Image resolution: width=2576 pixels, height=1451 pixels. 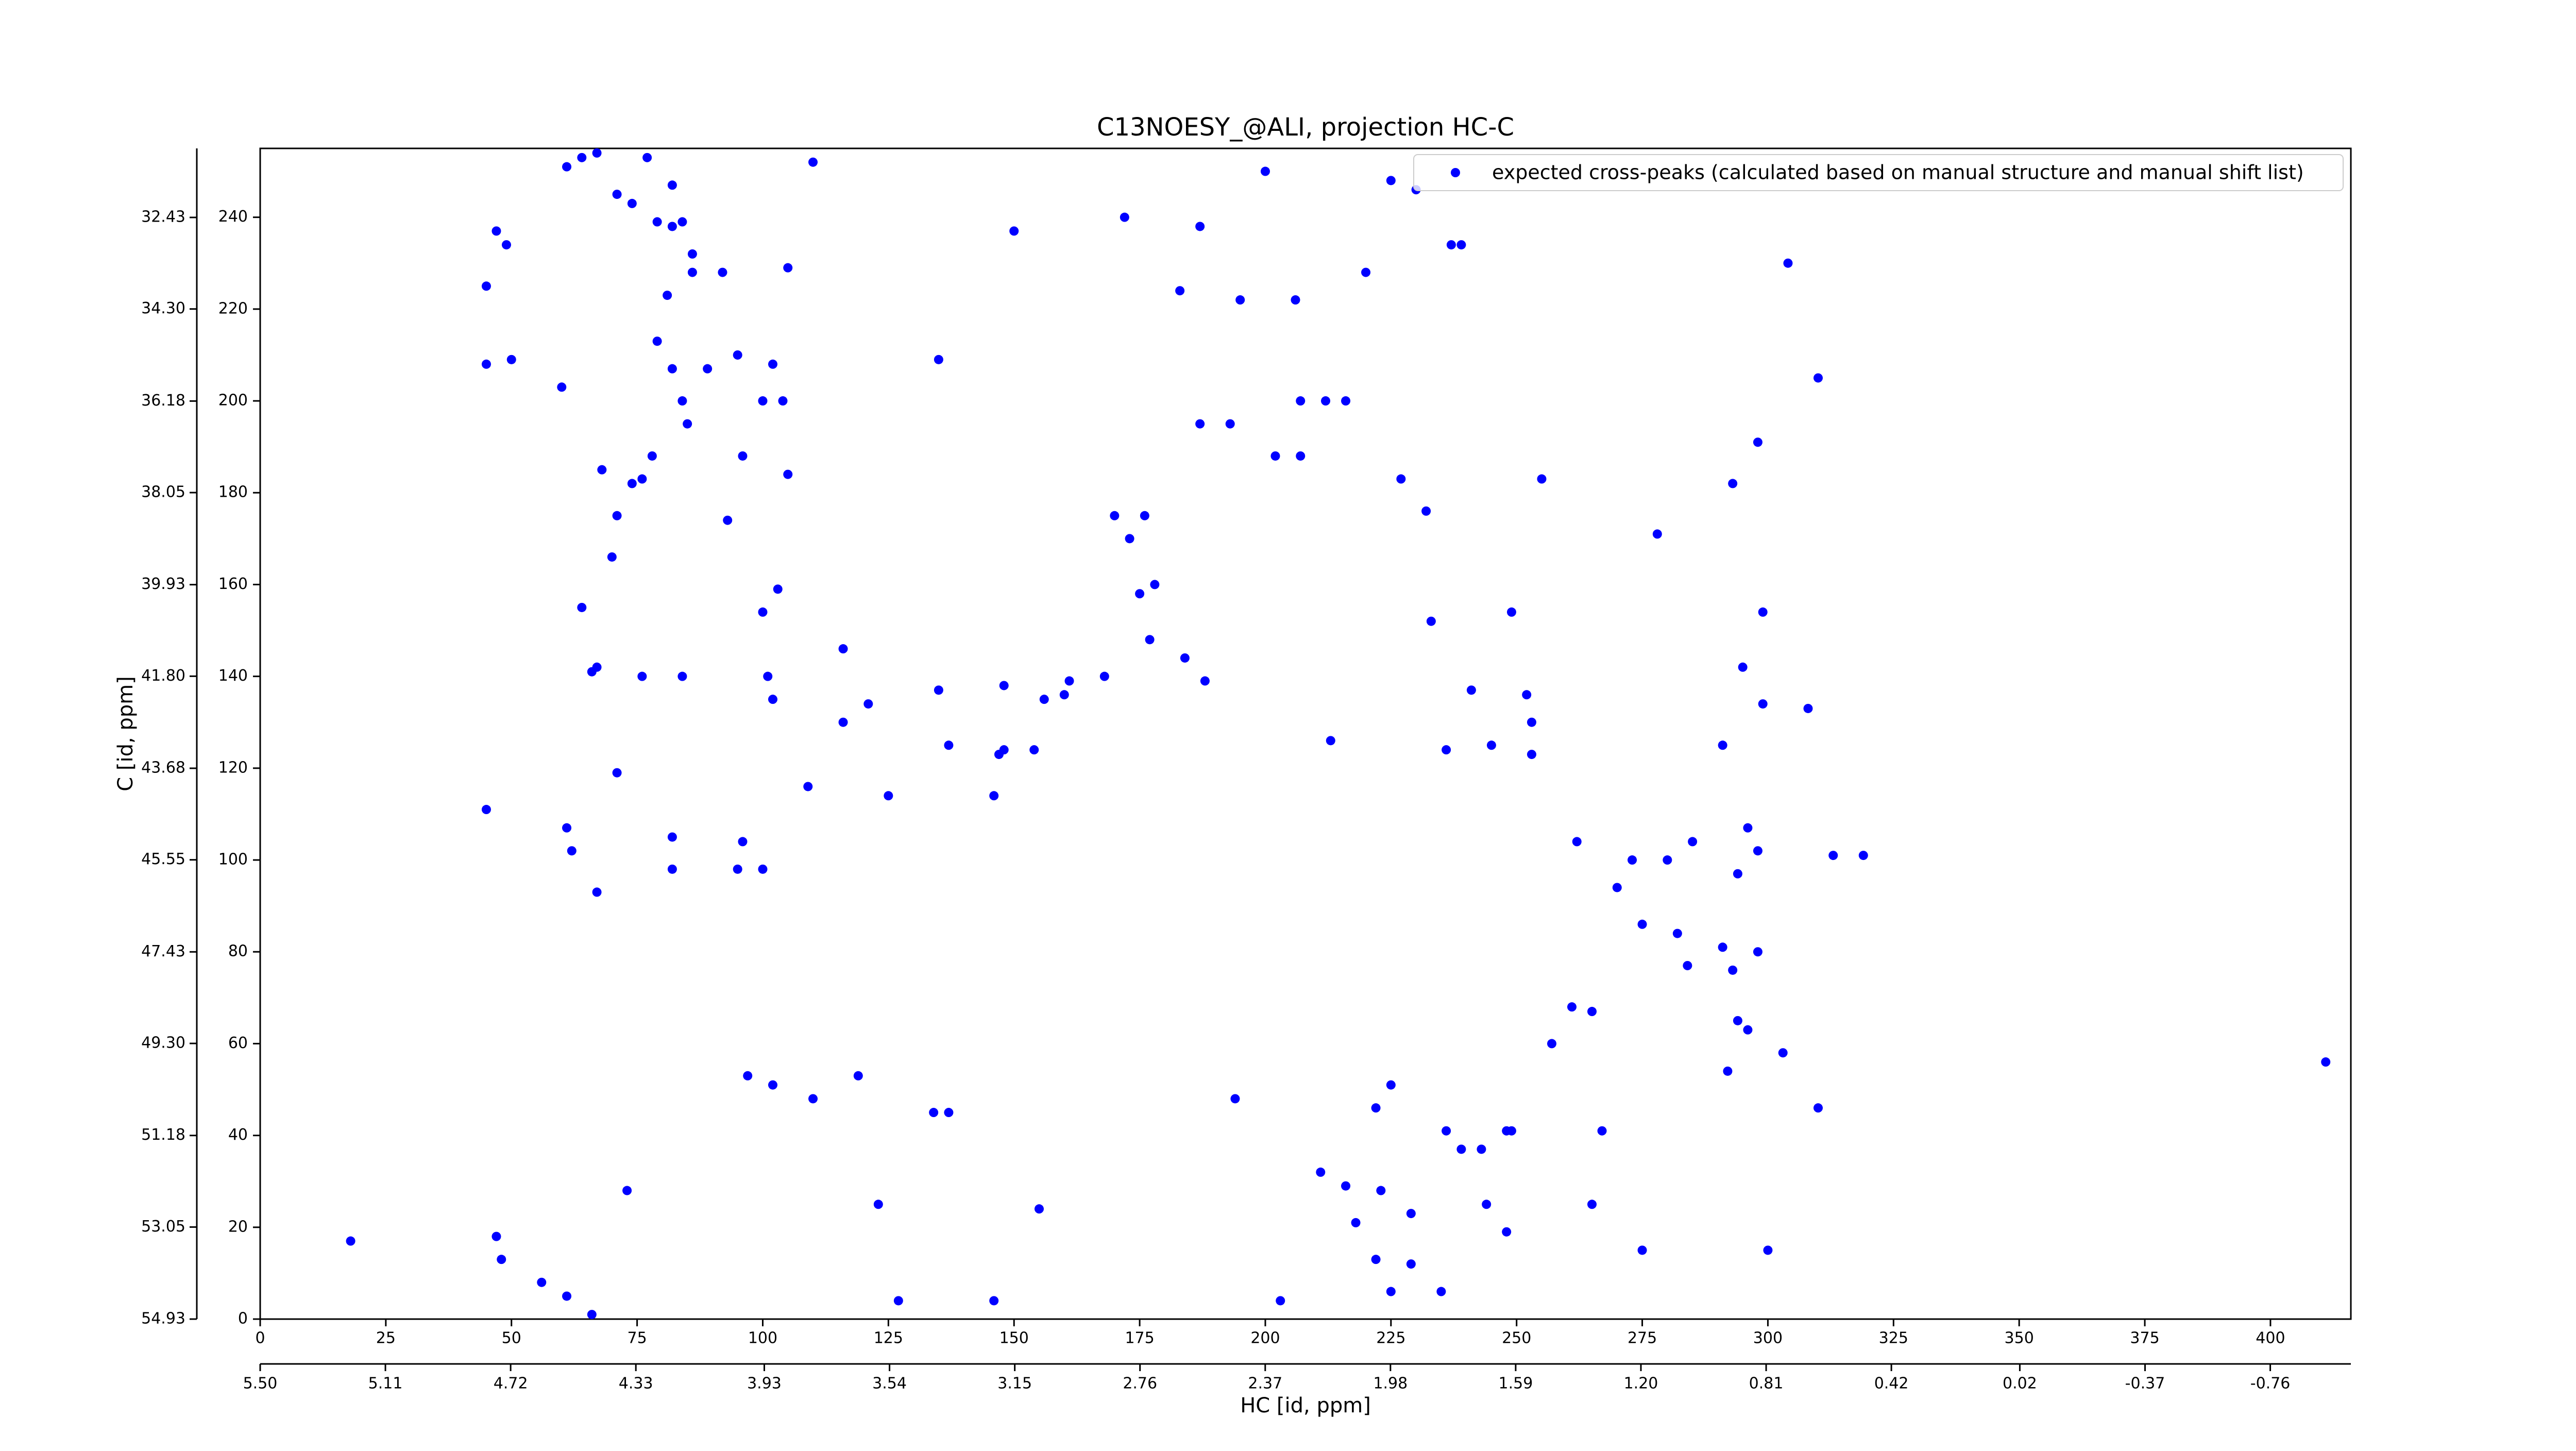 I want to click on x2-tick-label: -0.76, so click(x=2271, y=1384).